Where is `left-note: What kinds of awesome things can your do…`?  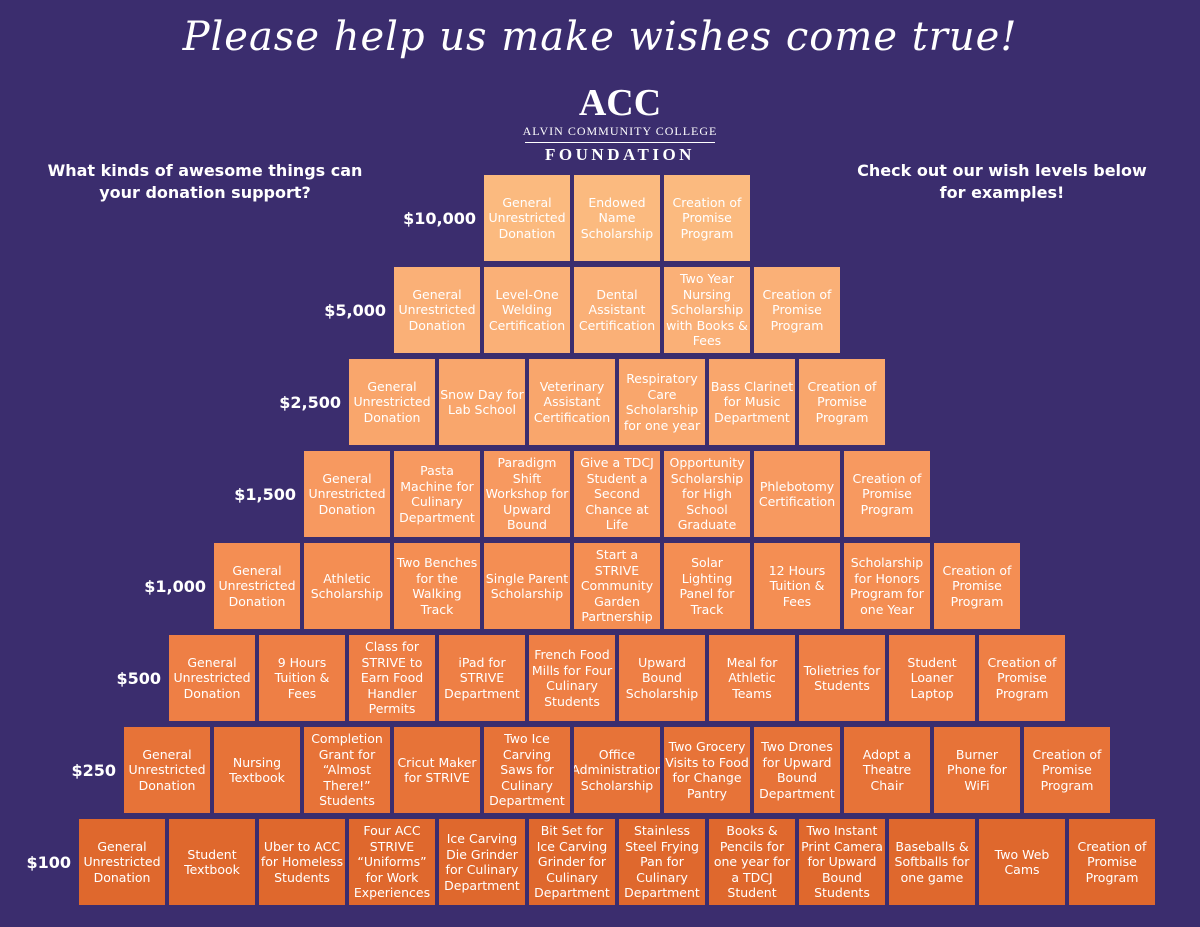
left-note: What kinds of awesome things can your do… is located at coordinates (205, 181).